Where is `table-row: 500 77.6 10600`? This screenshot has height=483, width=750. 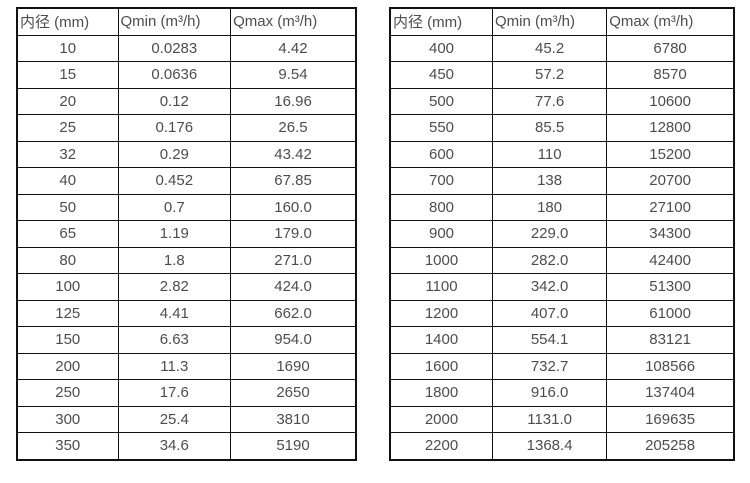 table-row: 500 77.6 10600 is located at coordinates (562, 101).